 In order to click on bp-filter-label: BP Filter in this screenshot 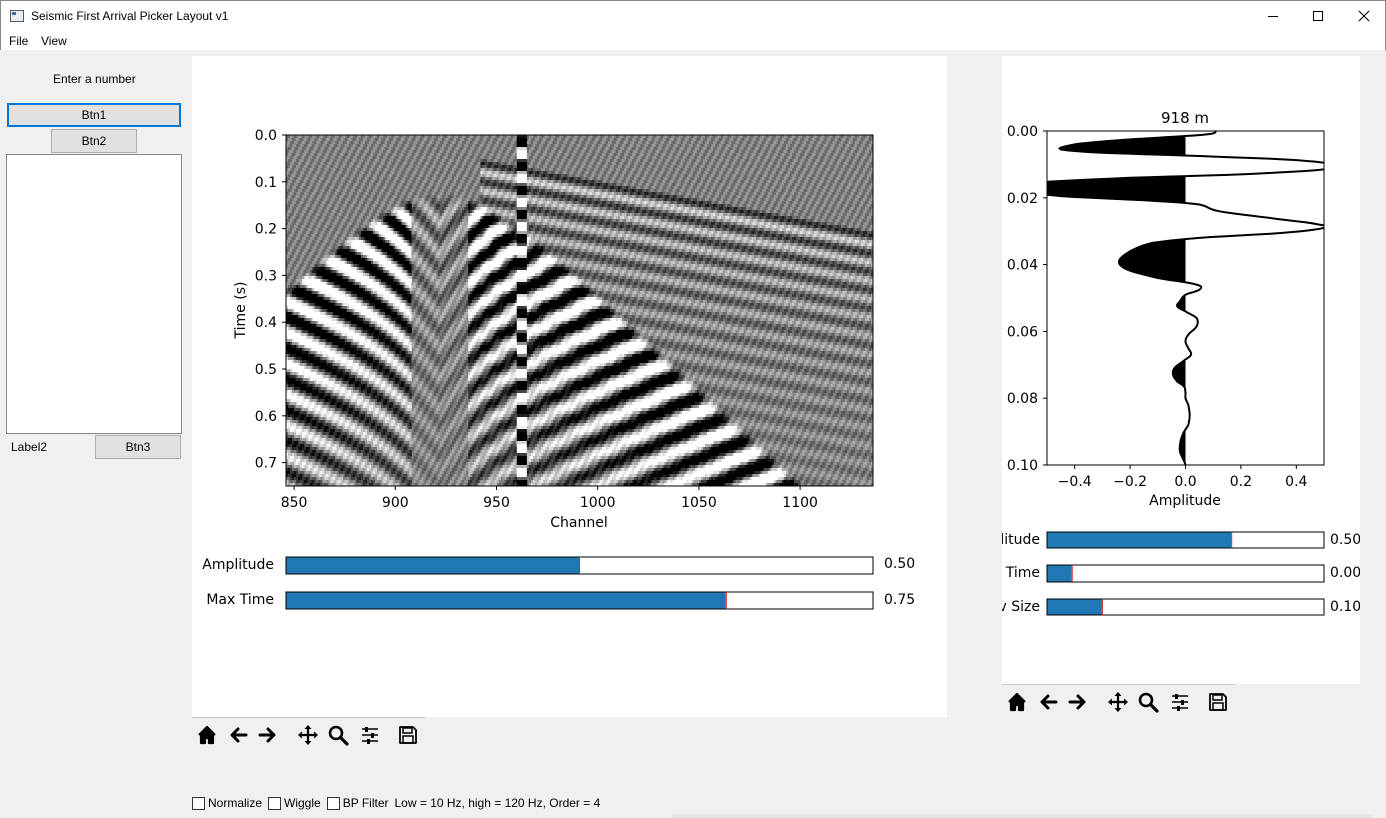, I will do `click(366, 803)`.